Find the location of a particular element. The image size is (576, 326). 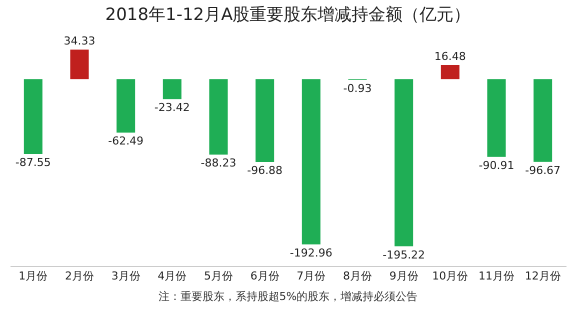

data-label: -87.55 is located at coordinates (33, 163).